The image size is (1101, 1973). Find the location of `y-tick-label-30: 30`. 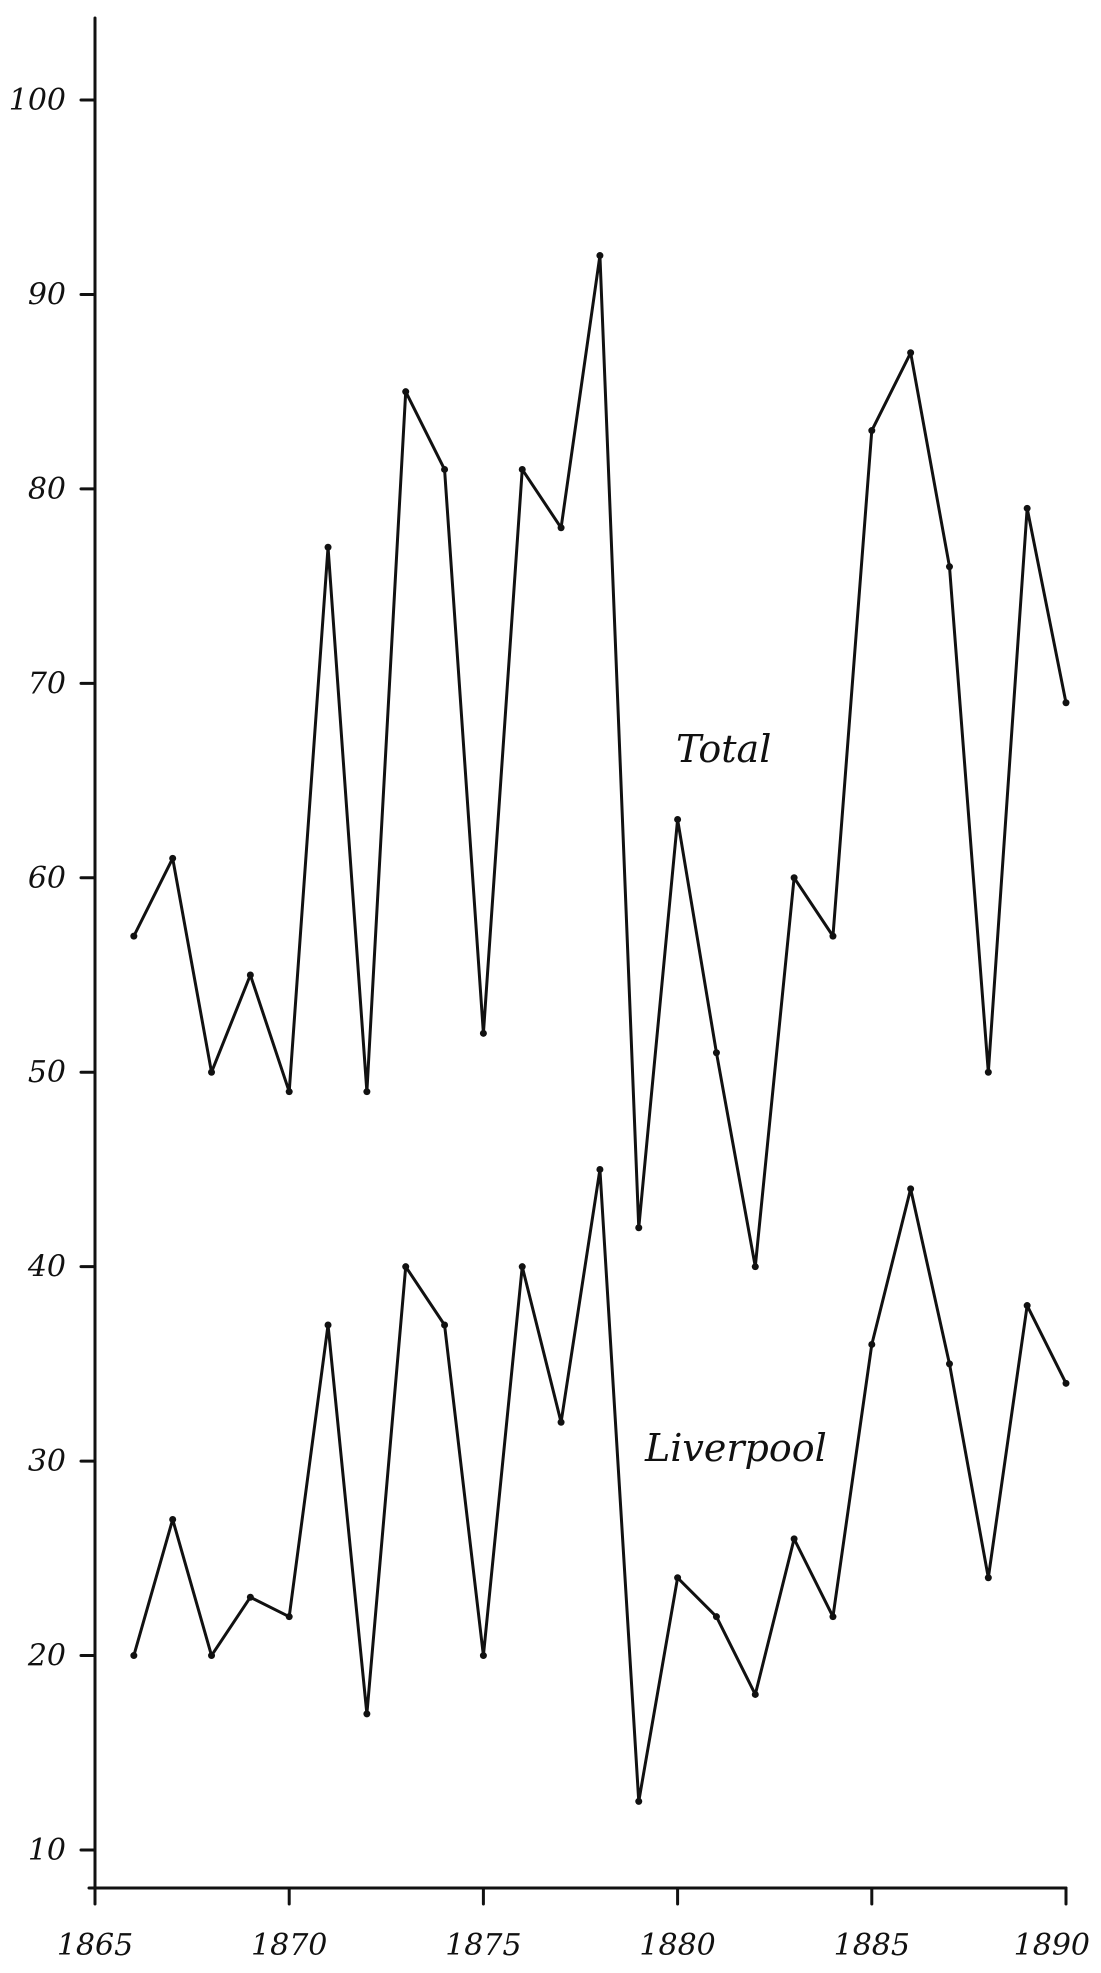

y-tick-label-30: 30 is located at coordinates (47, 1461).